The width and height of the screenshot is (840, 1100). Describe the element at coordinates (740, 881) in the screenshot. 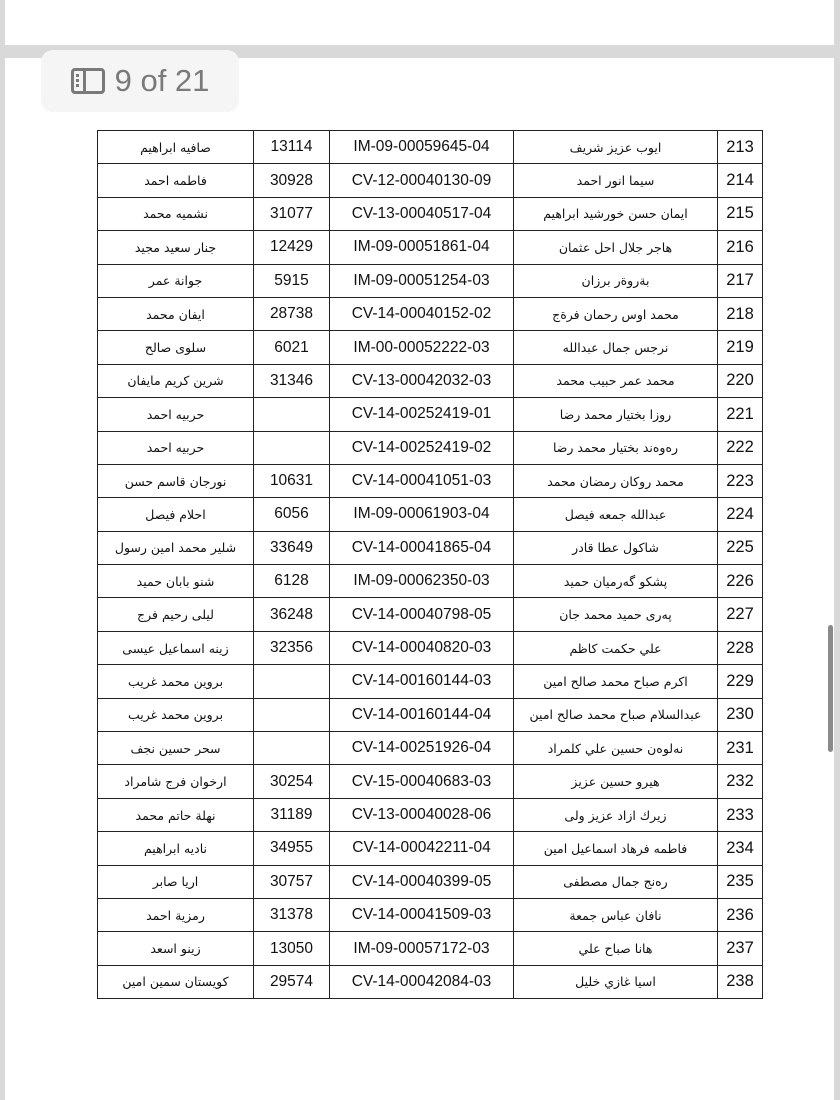

I see `row-number-cell: 235` at that location.